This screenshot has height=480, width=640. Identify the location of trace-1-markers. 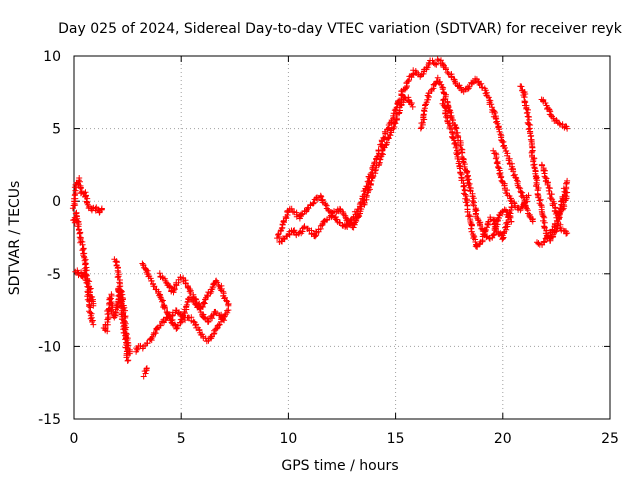
(87, 195).